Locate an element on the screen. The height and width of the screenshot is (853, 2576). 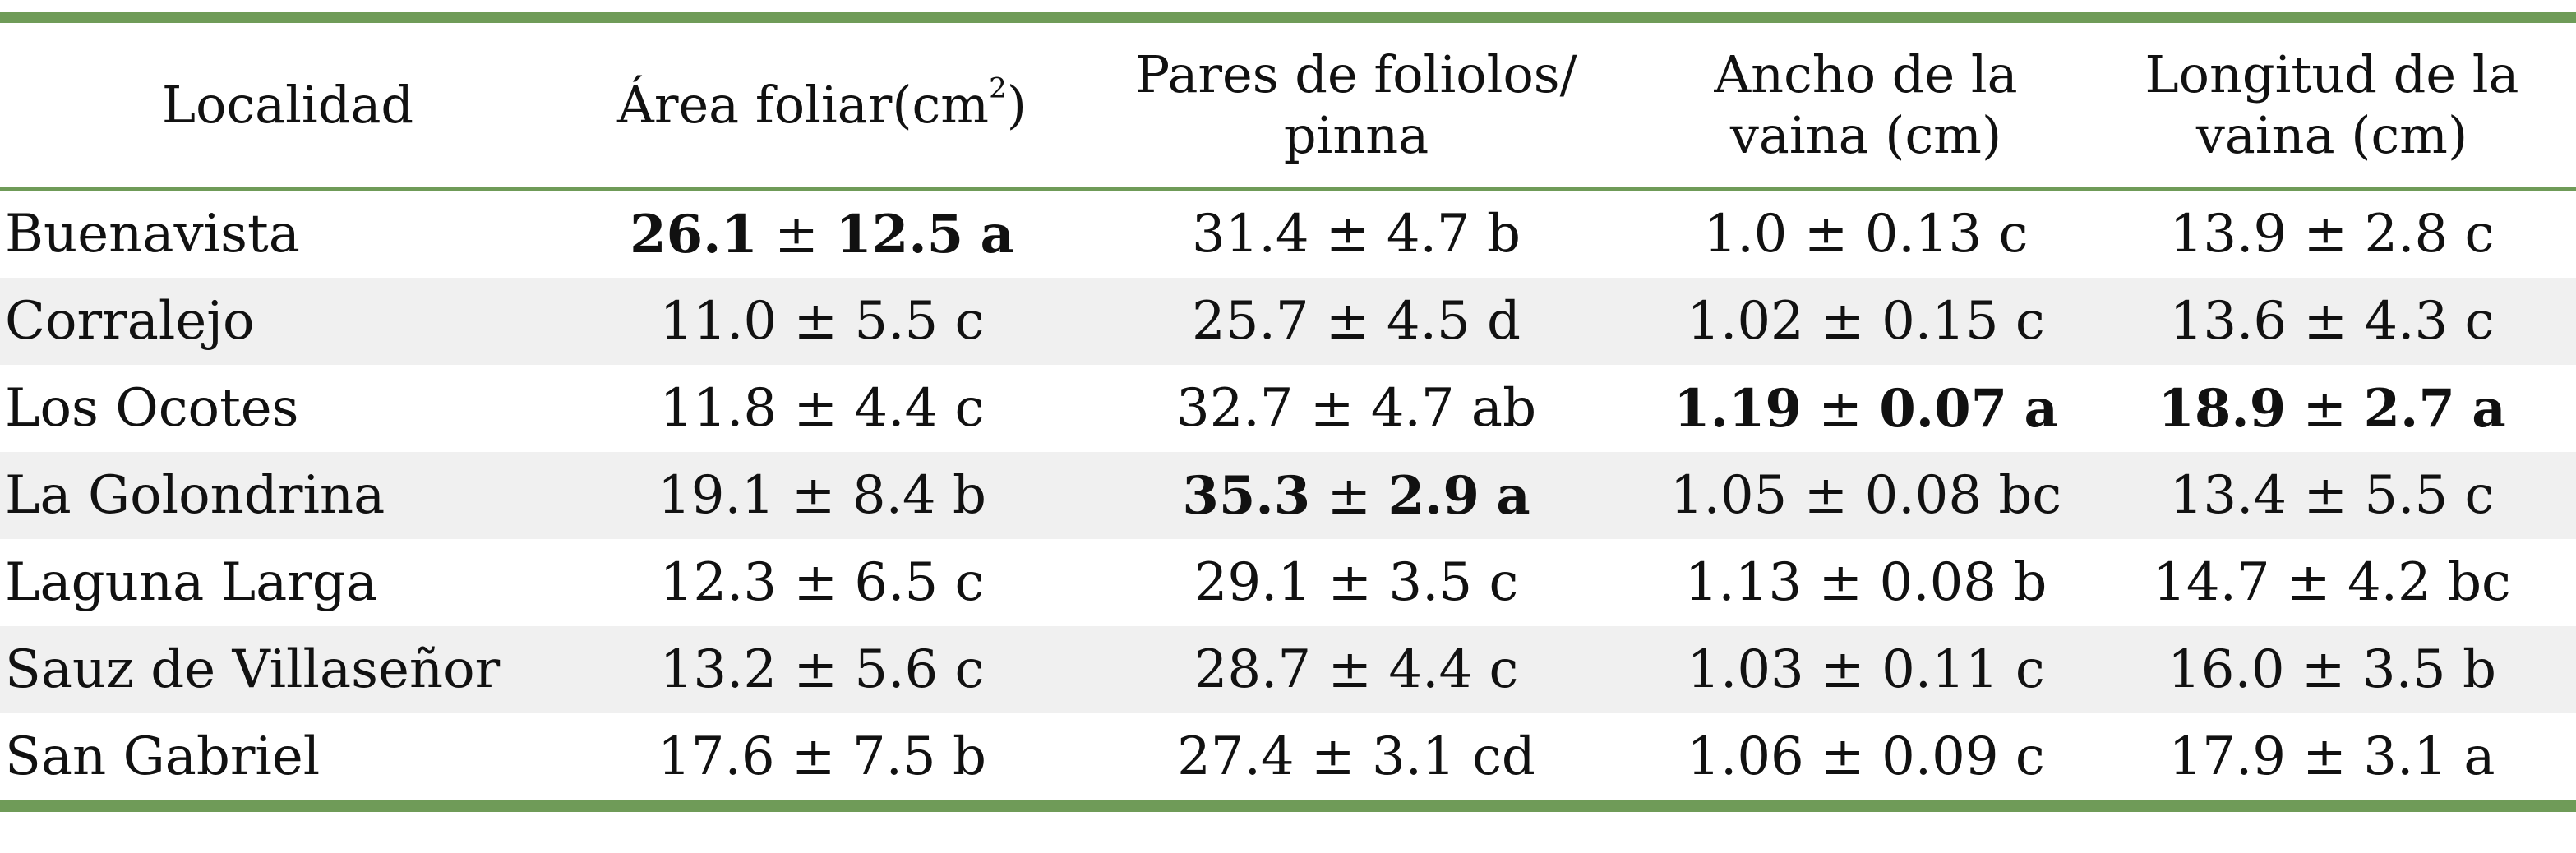
cell-localidad: La Golondrina is located at coordinates (287, 496).